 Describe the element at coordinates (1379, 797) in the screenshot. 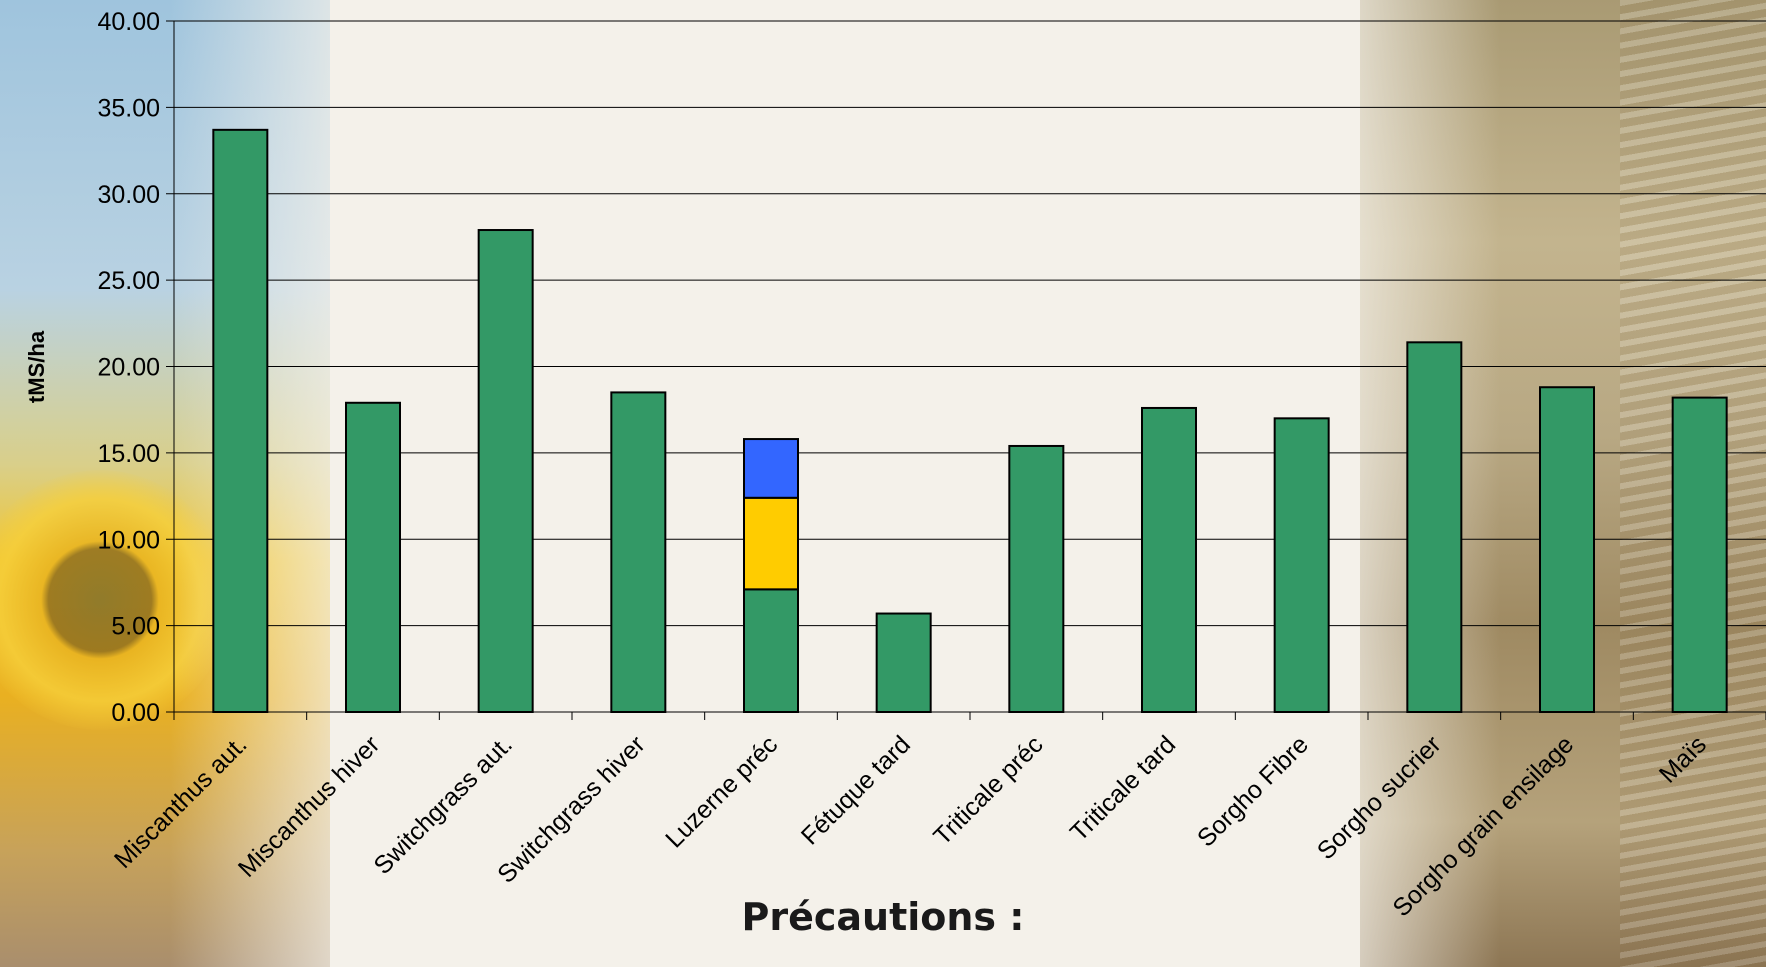

I see `x-tick-label: Sorgho sucrier` at that location.